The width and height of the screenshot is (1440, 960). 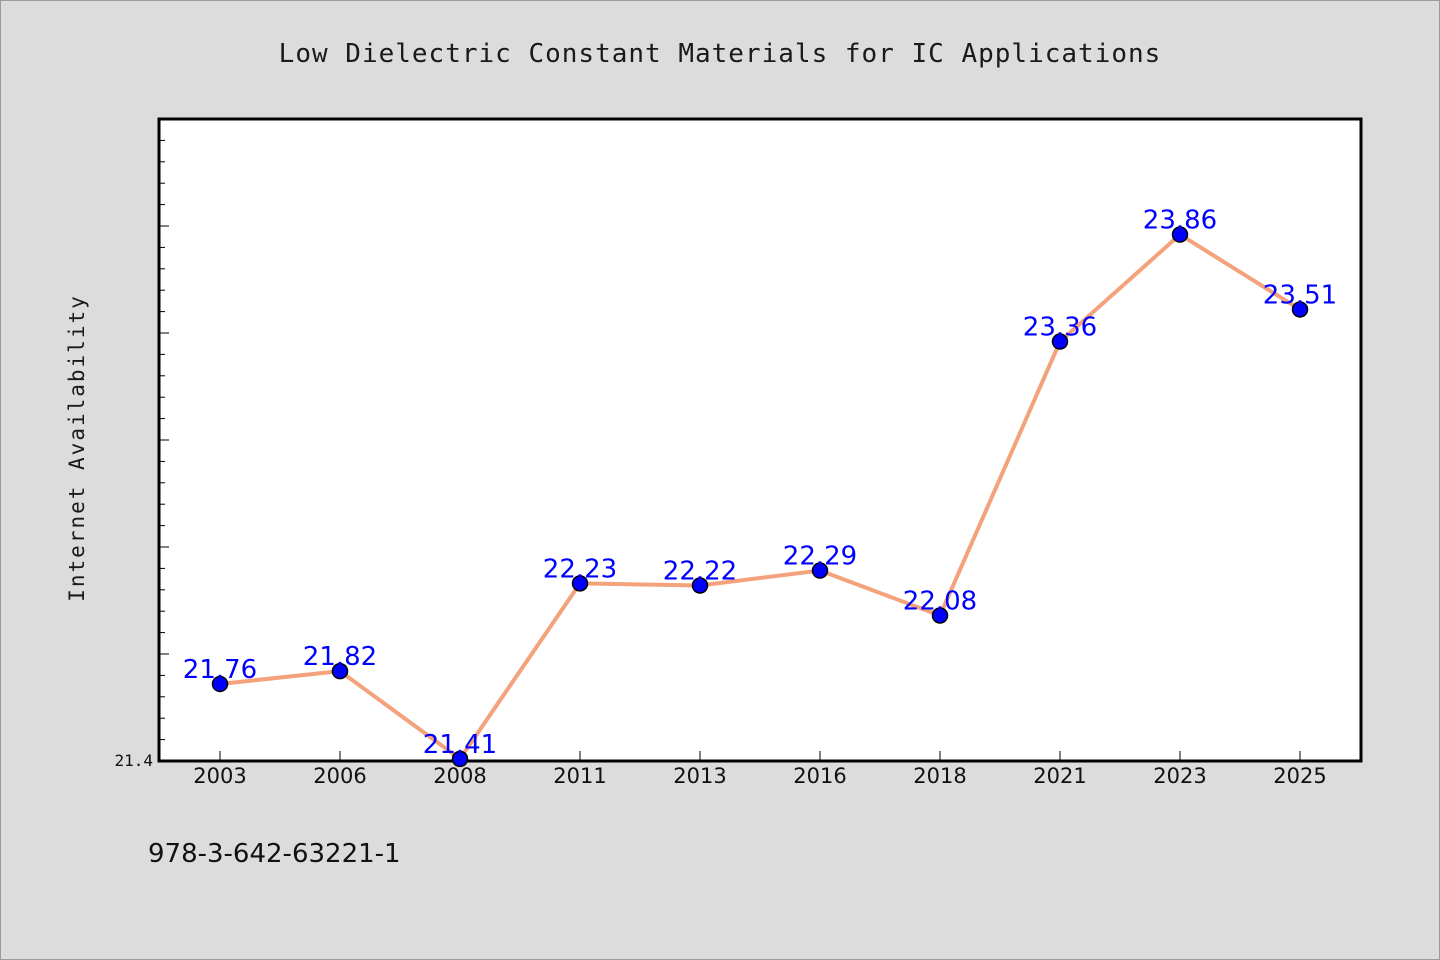 What do you see at coordinates (1299, 776) in the screenshot?
I see `x-tick-label: 2025` at bounding box center [1299, 776].